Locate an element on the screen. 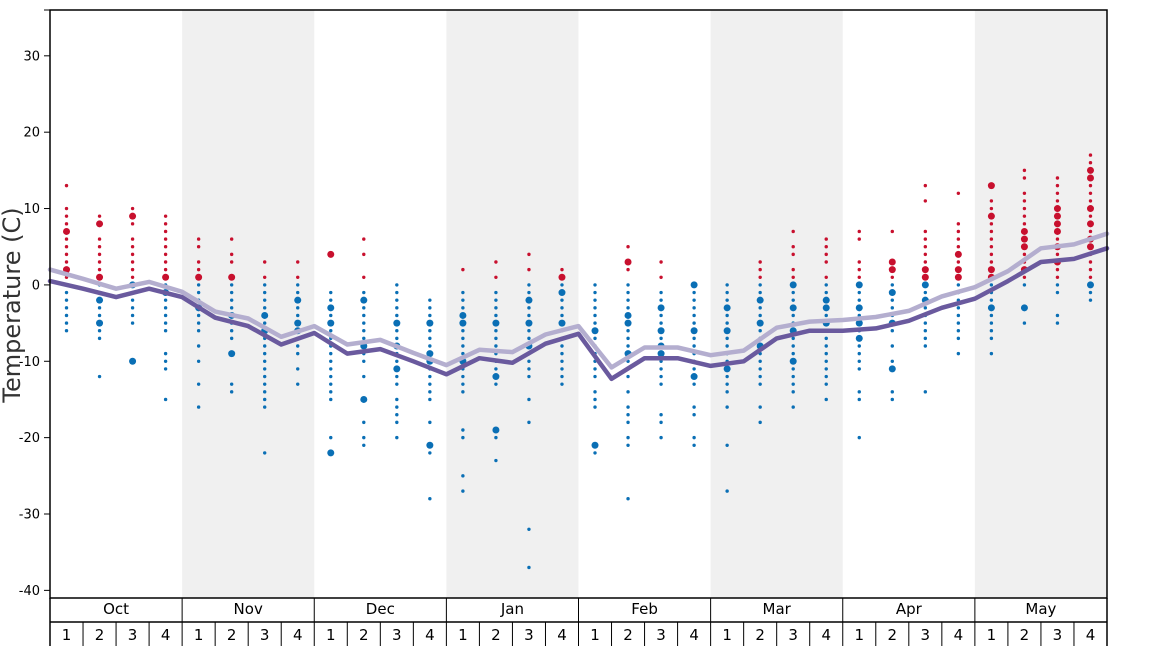 Image resolution: width=1168 pixels, height=648 pixels. week-label: 1 is located at coordinates (67, 635).